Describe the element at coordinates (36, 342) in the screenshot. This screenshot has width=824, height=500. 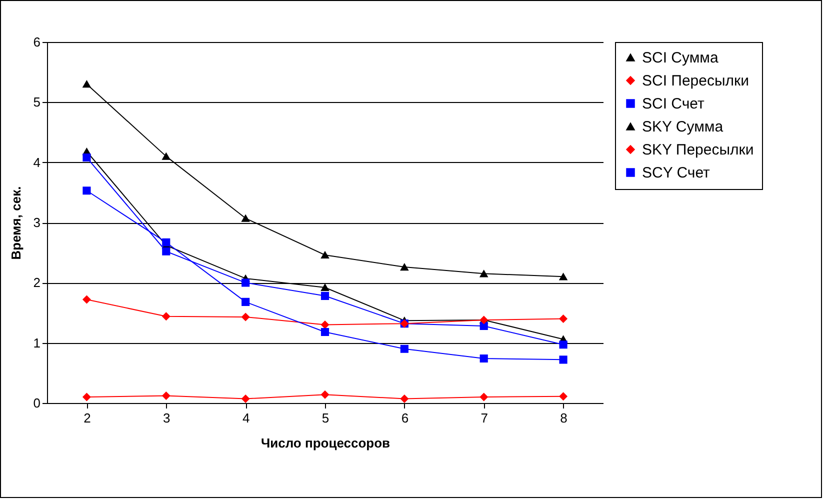
I see `y-tick-label: 1` at that location.